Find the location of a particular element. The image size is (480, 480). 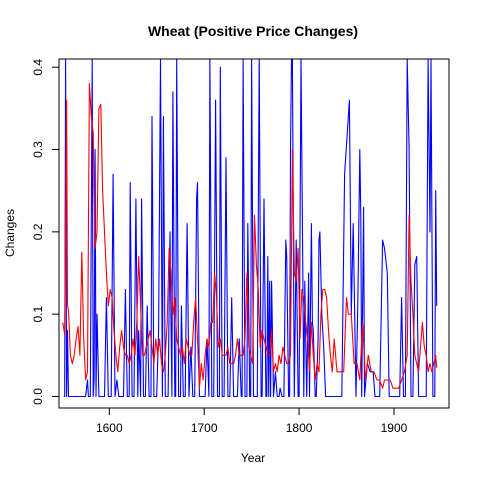

x-tick-label: 1600 is located at coordinates (109, 428).